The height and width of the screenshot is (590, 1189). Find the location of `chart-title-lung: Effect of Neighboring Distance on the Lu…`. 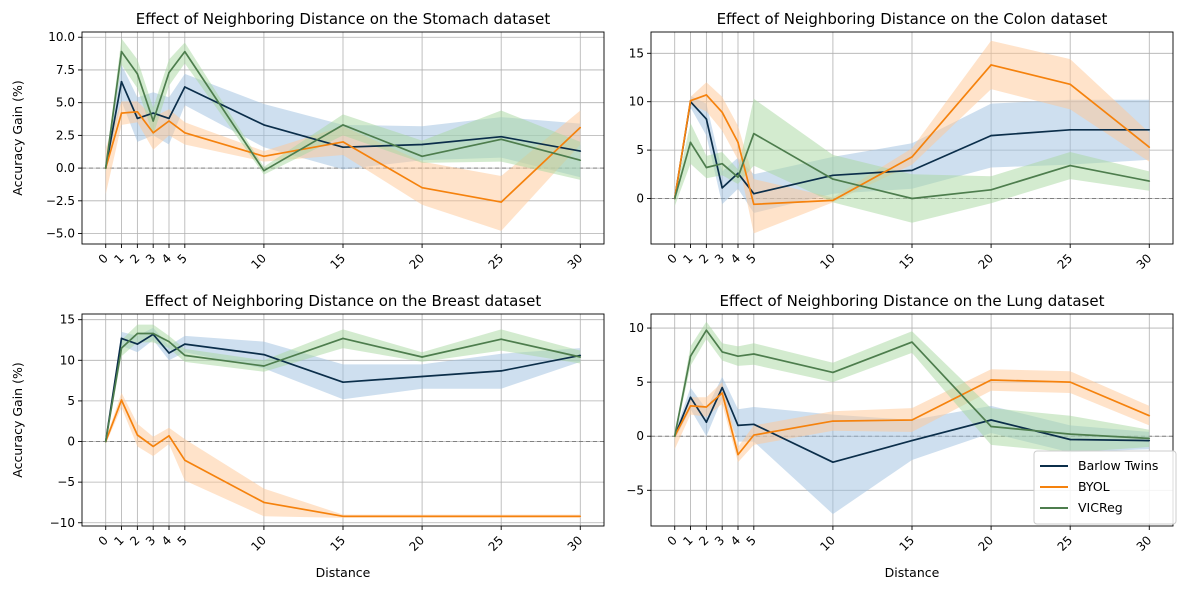

chart-title-lung: Effect of Neighboring Distance on the Lu… is located at coordinates (912, 301).